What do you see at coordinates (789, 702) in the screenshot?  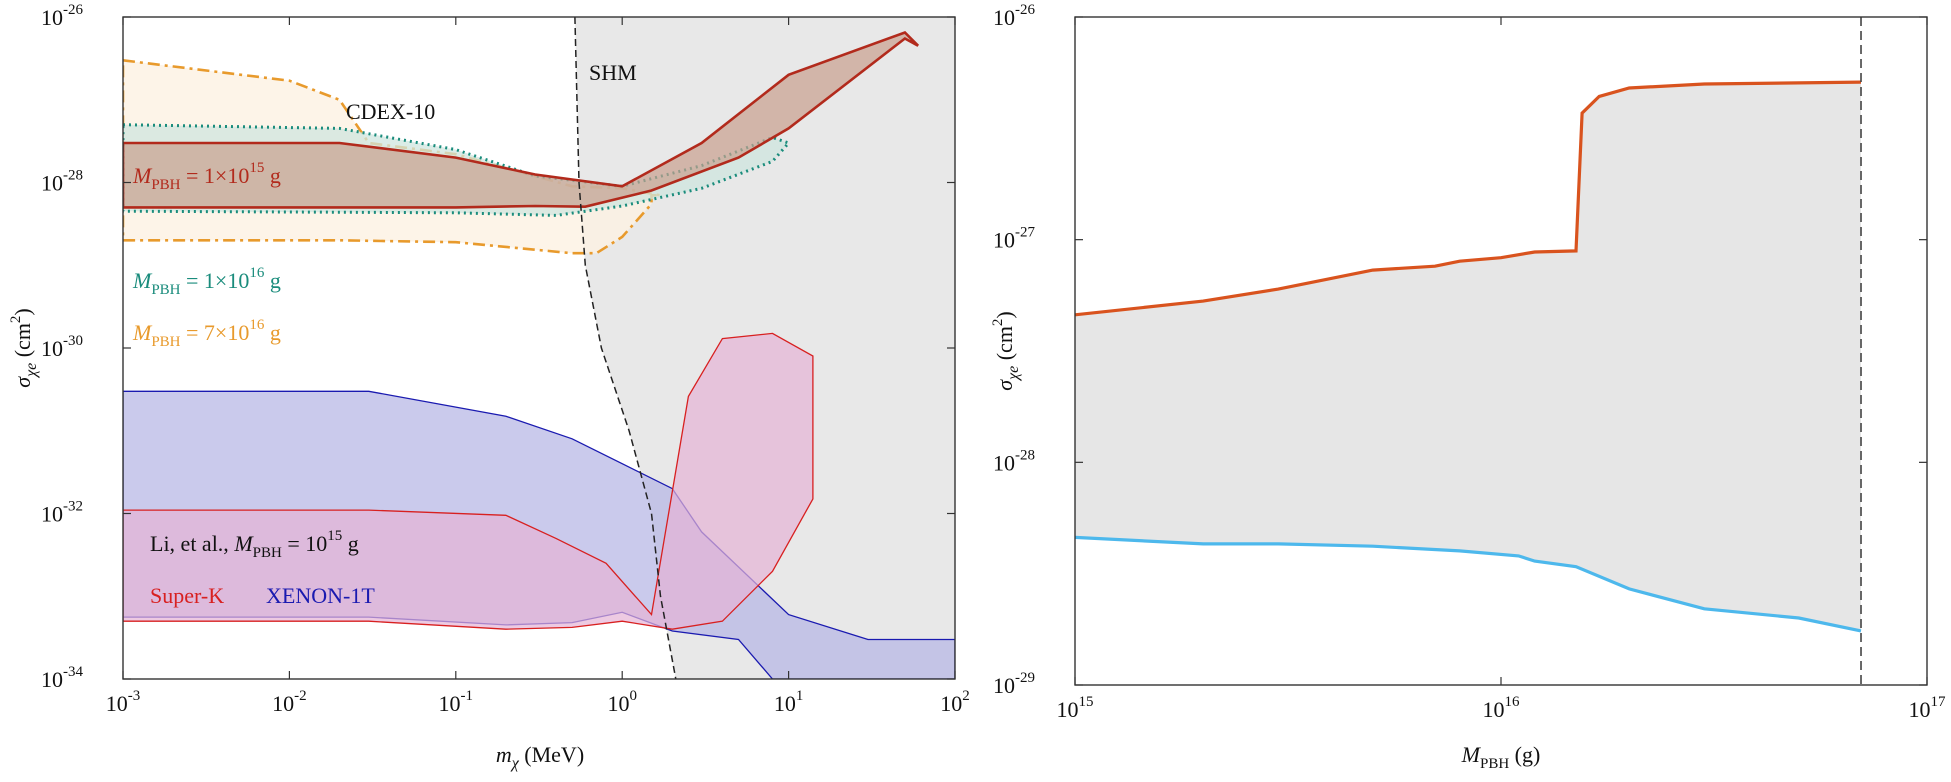 I see `left-x-tick-label: 10¹` at bounding box center [789, 702].